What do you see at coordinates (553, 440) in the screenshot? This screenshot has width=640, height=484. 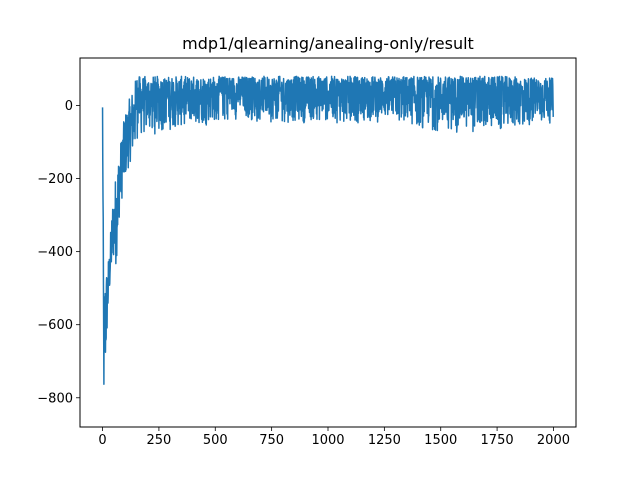 I see `x-tick-label: 2000` at bounding box center [553, 440].